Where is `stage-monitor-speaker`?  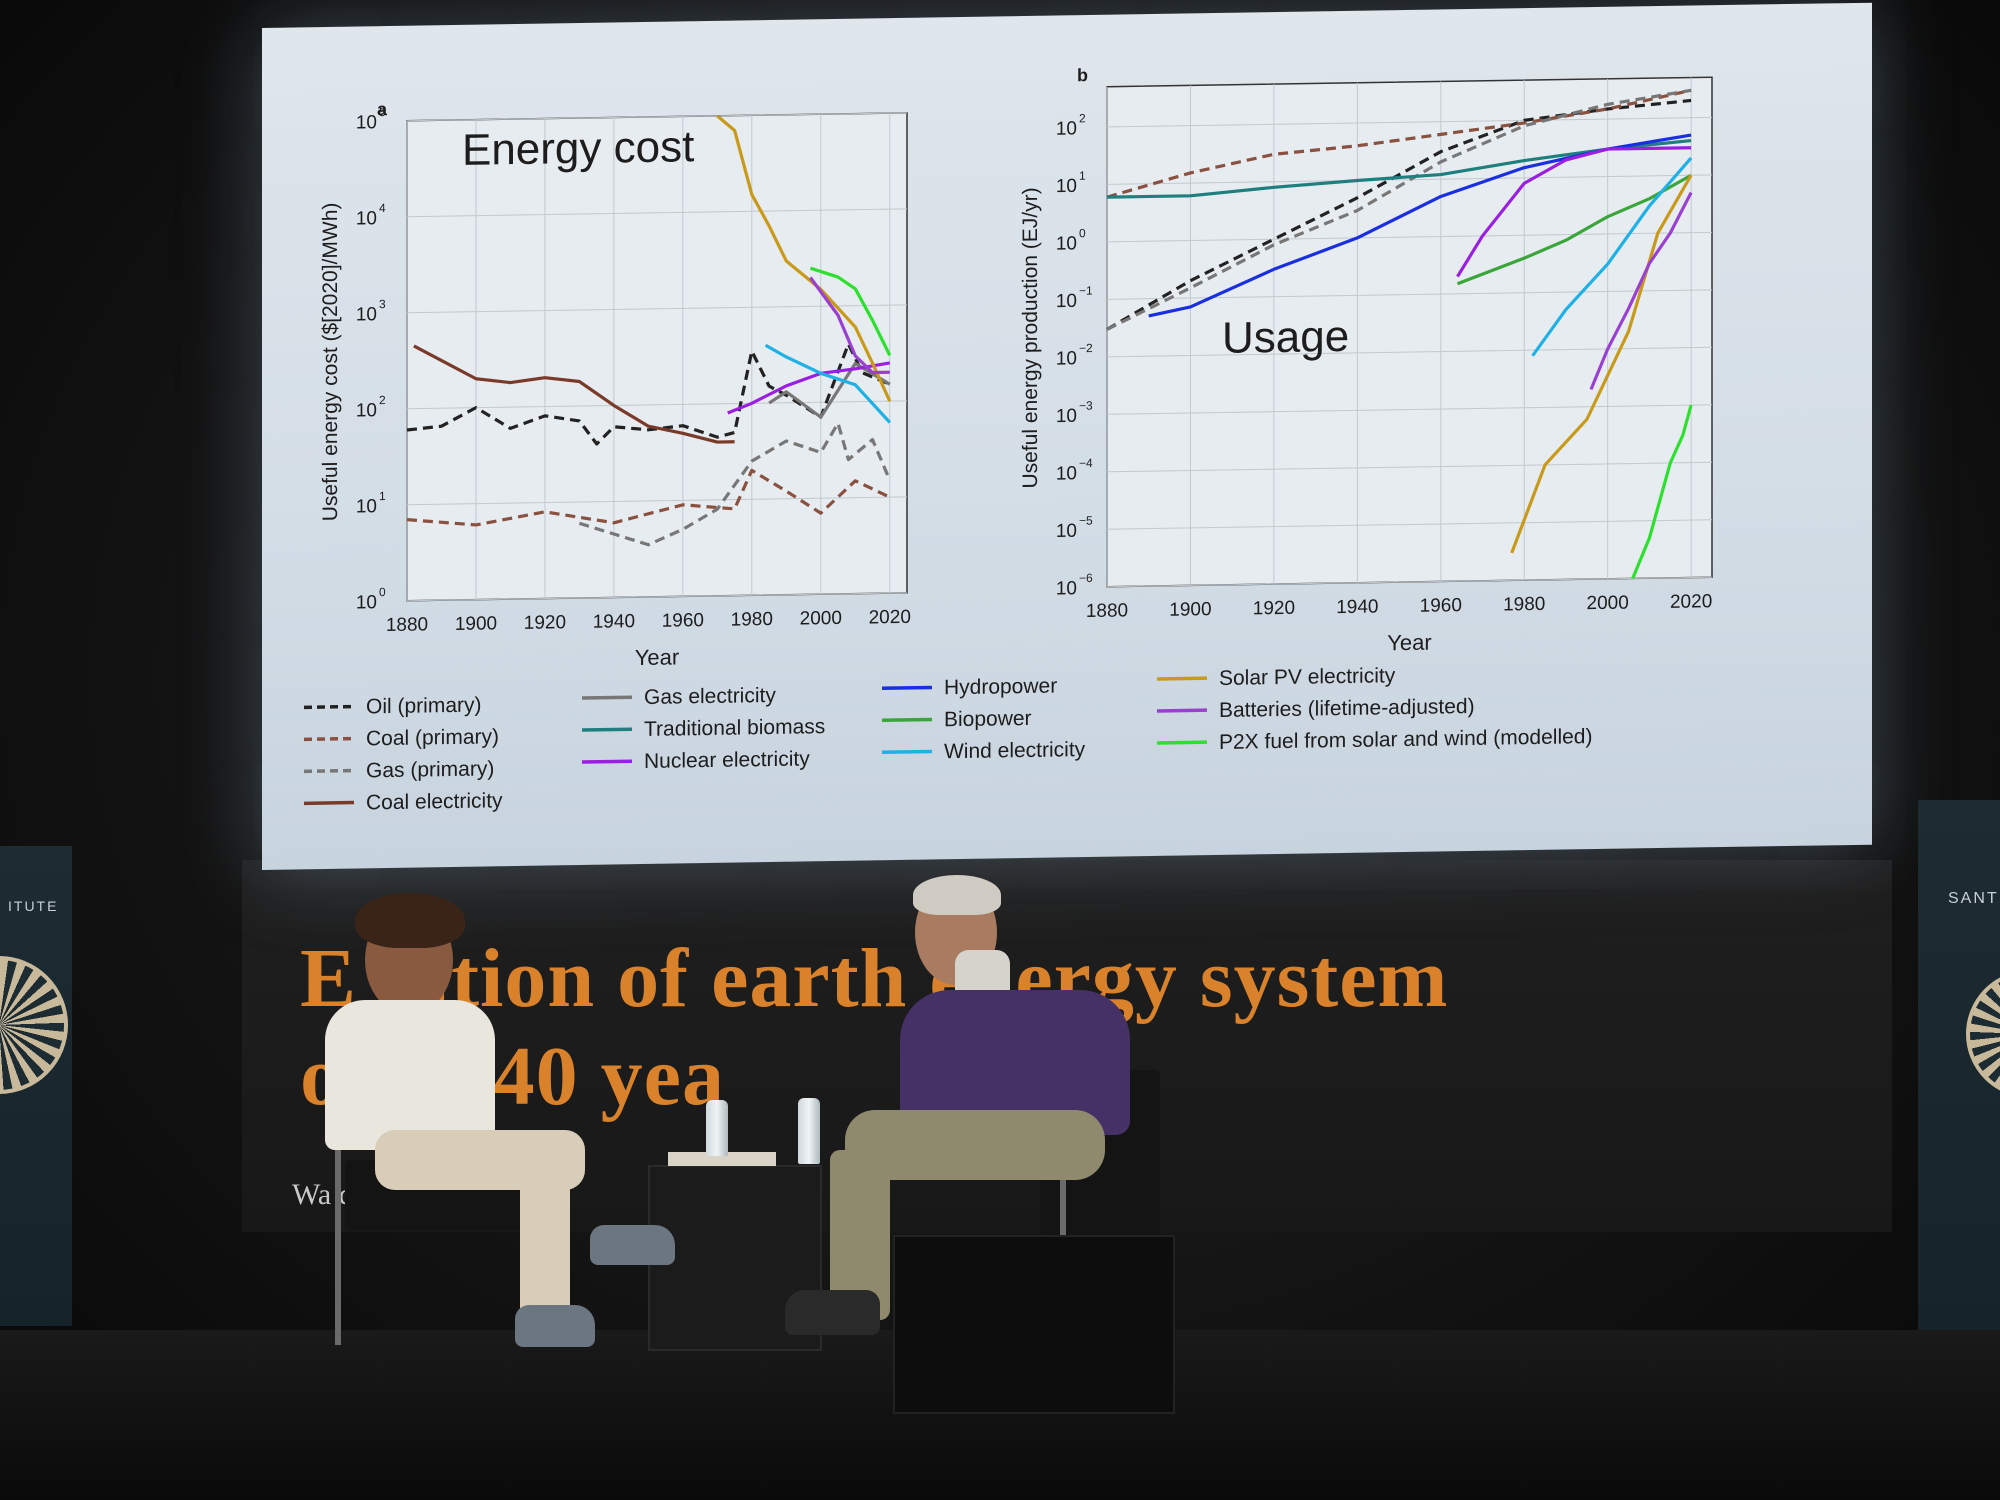 stage-monitor-speaker is located at coordinates (1034, 1324).